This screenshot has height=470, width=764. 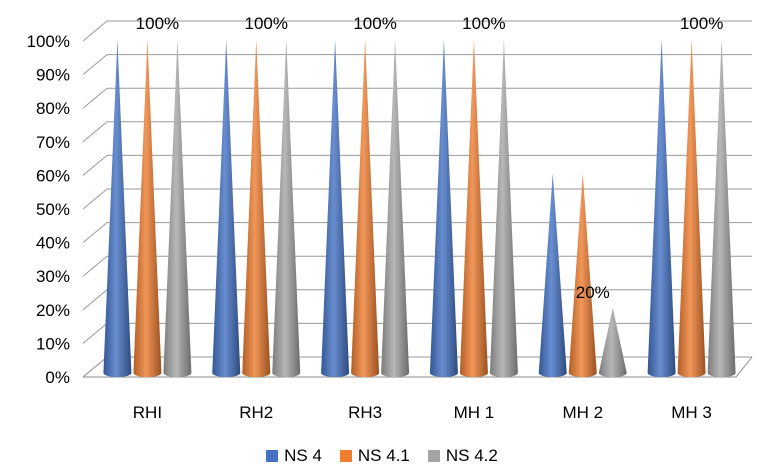 I want to click on y-tick-label: 0%, so click(x=57, y=377).